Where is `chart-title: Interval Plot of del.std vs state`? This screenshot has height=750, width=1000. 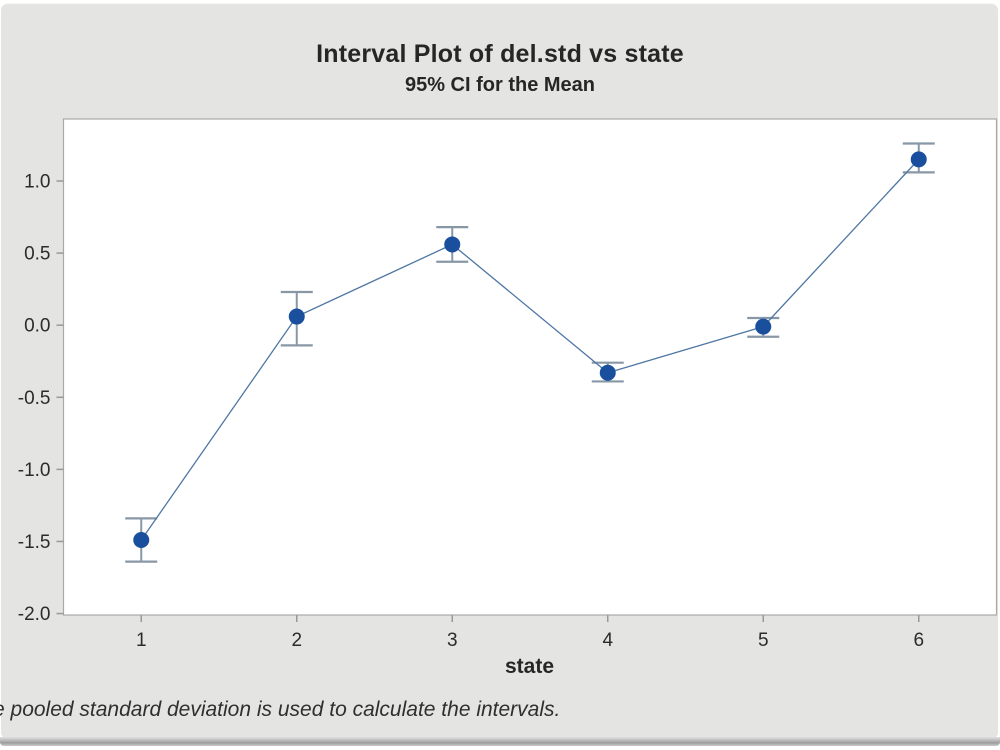
chart-title: Interval Plot of del.std vs state is located at coordinates (500, 54).